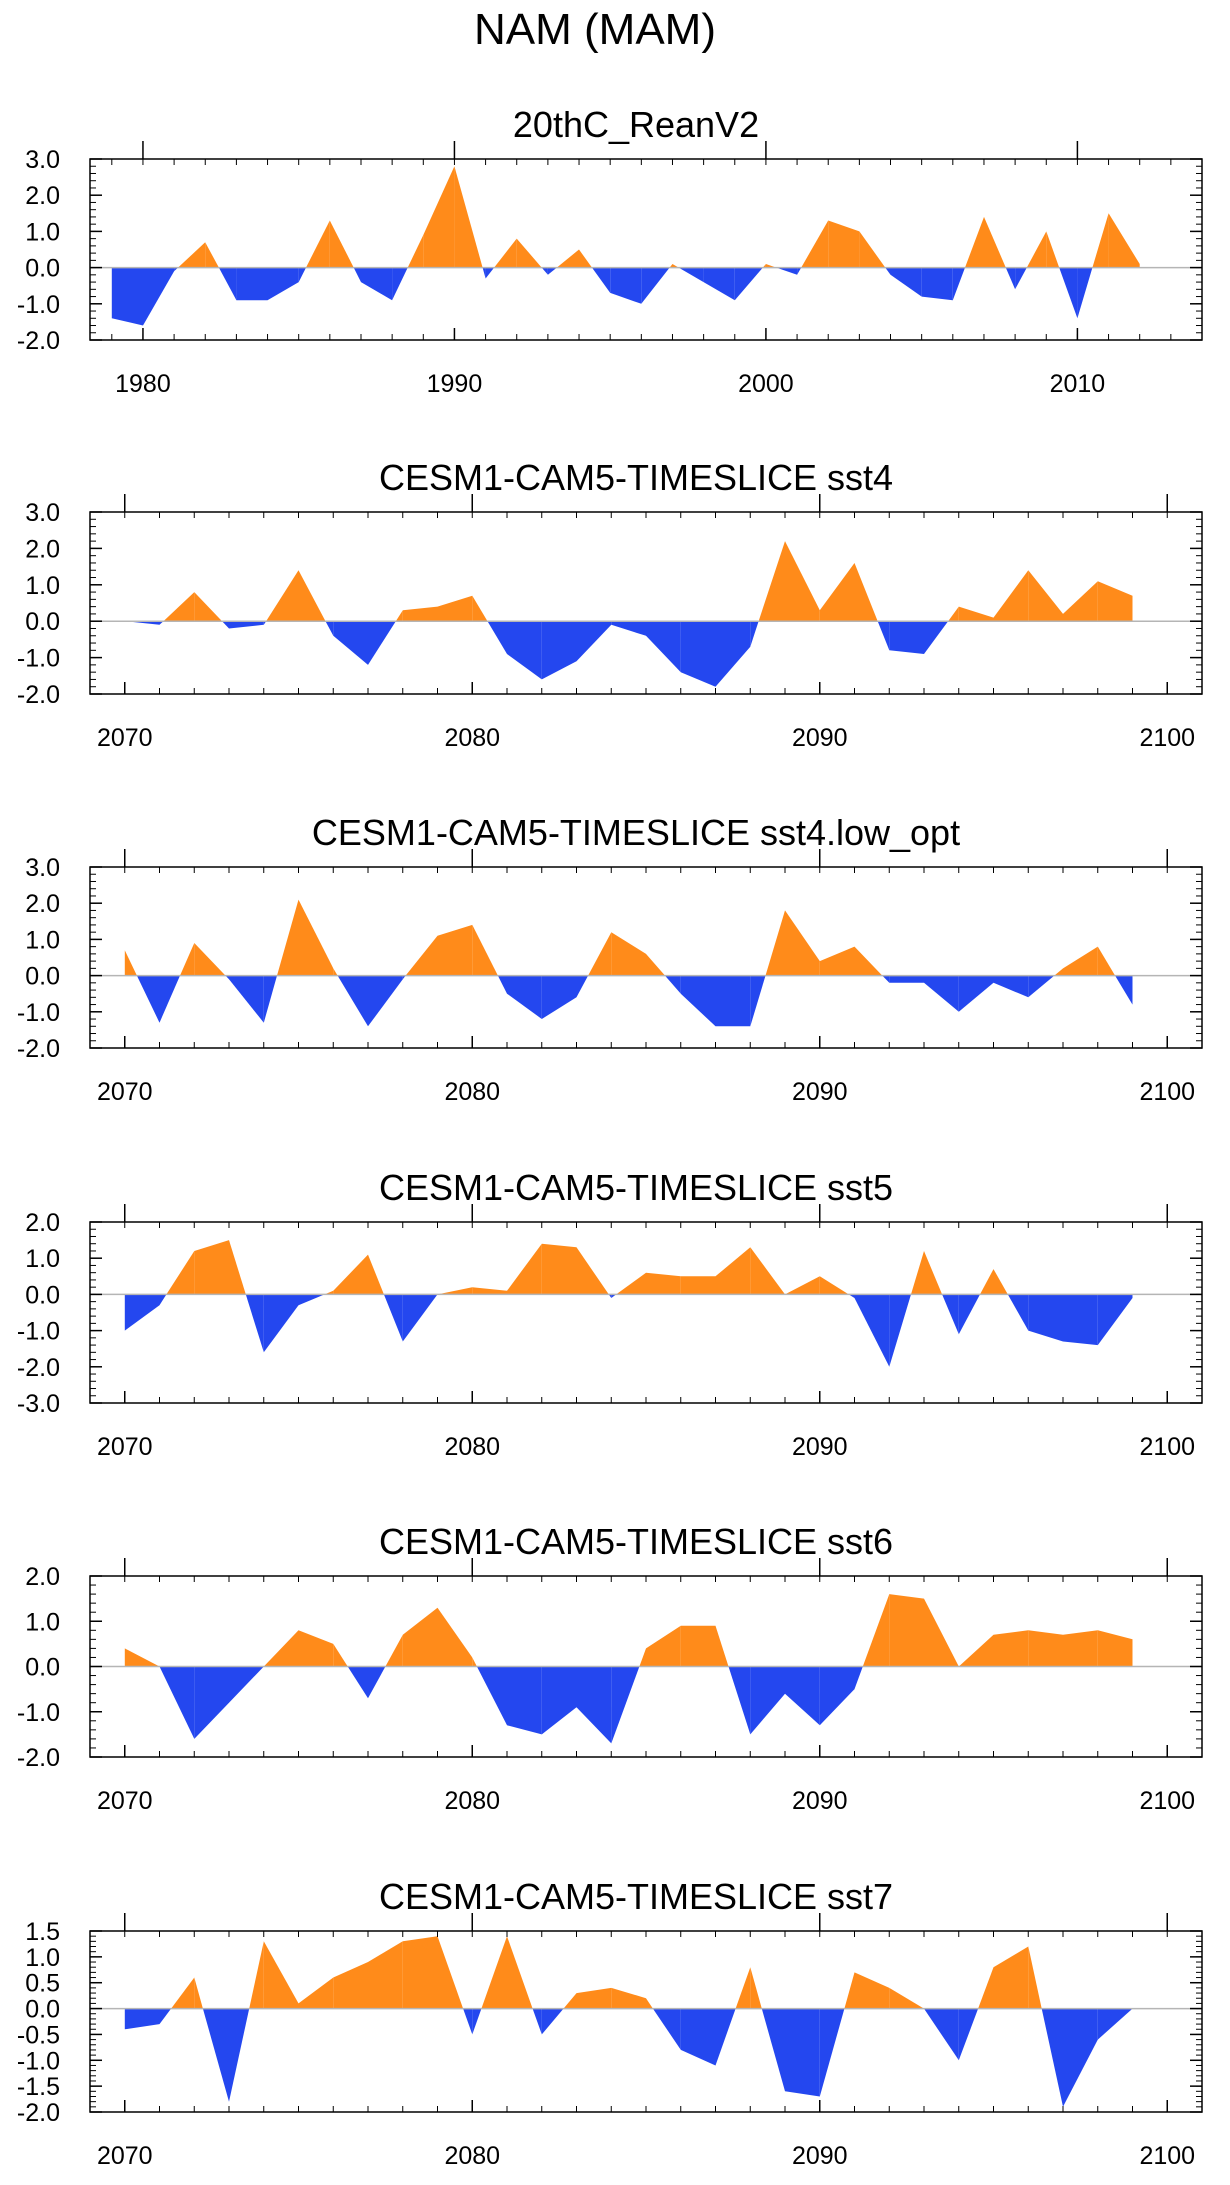 The height and width of the screenshot is (2185, 1230). I want to click on panel-title: CESM1-CAM5-TIMESLICE sst4.low_opt, so click(636, 832).